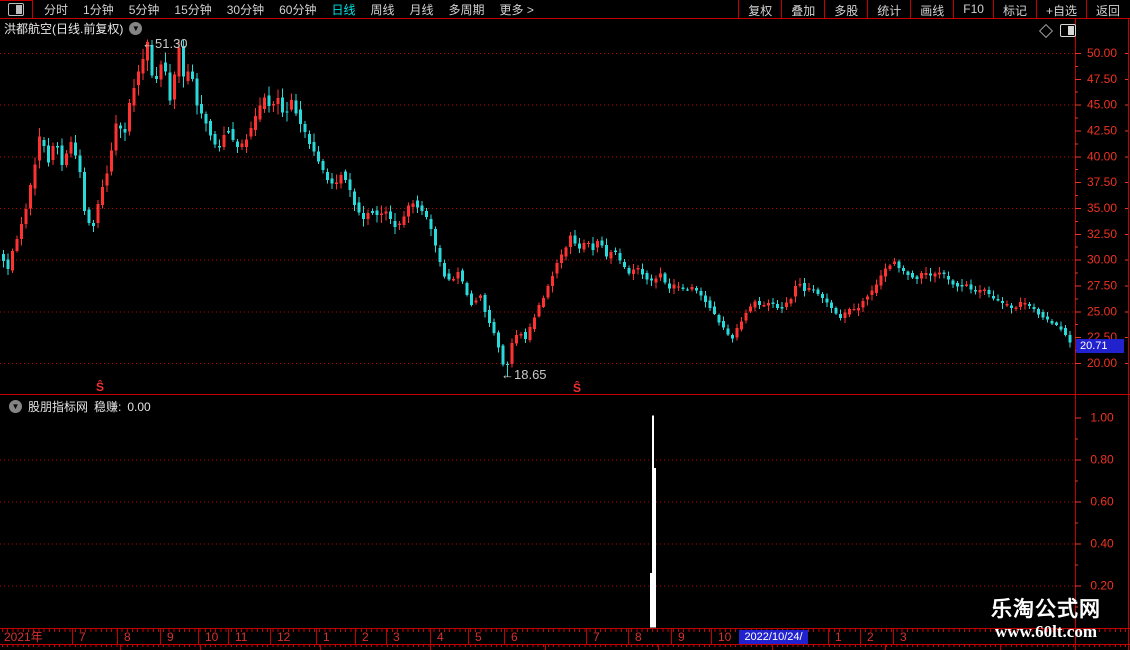 This screenshot has height=650, width=1130. I want to click on month-label: 5, so click(478, 637).